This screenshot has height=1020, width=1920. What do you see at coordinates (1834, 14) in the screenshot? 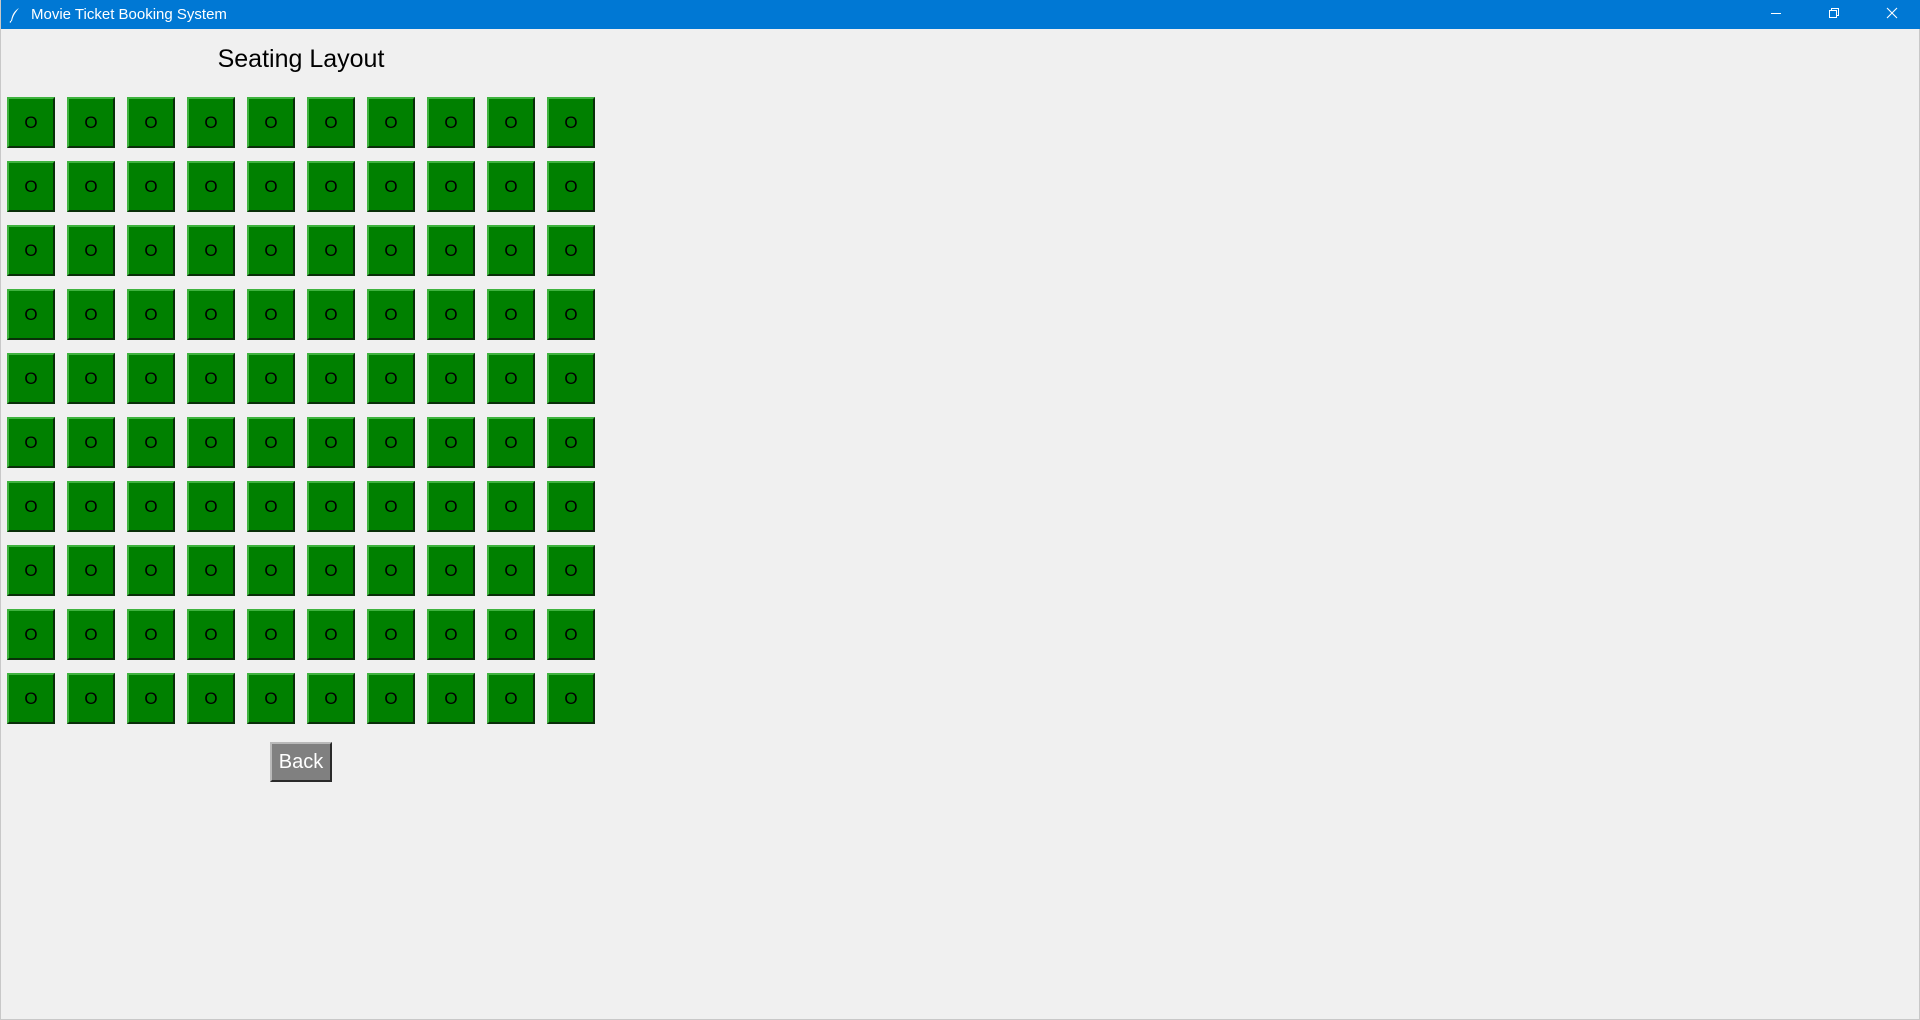
I see `restore-button` at bounding box center [1834, 14].